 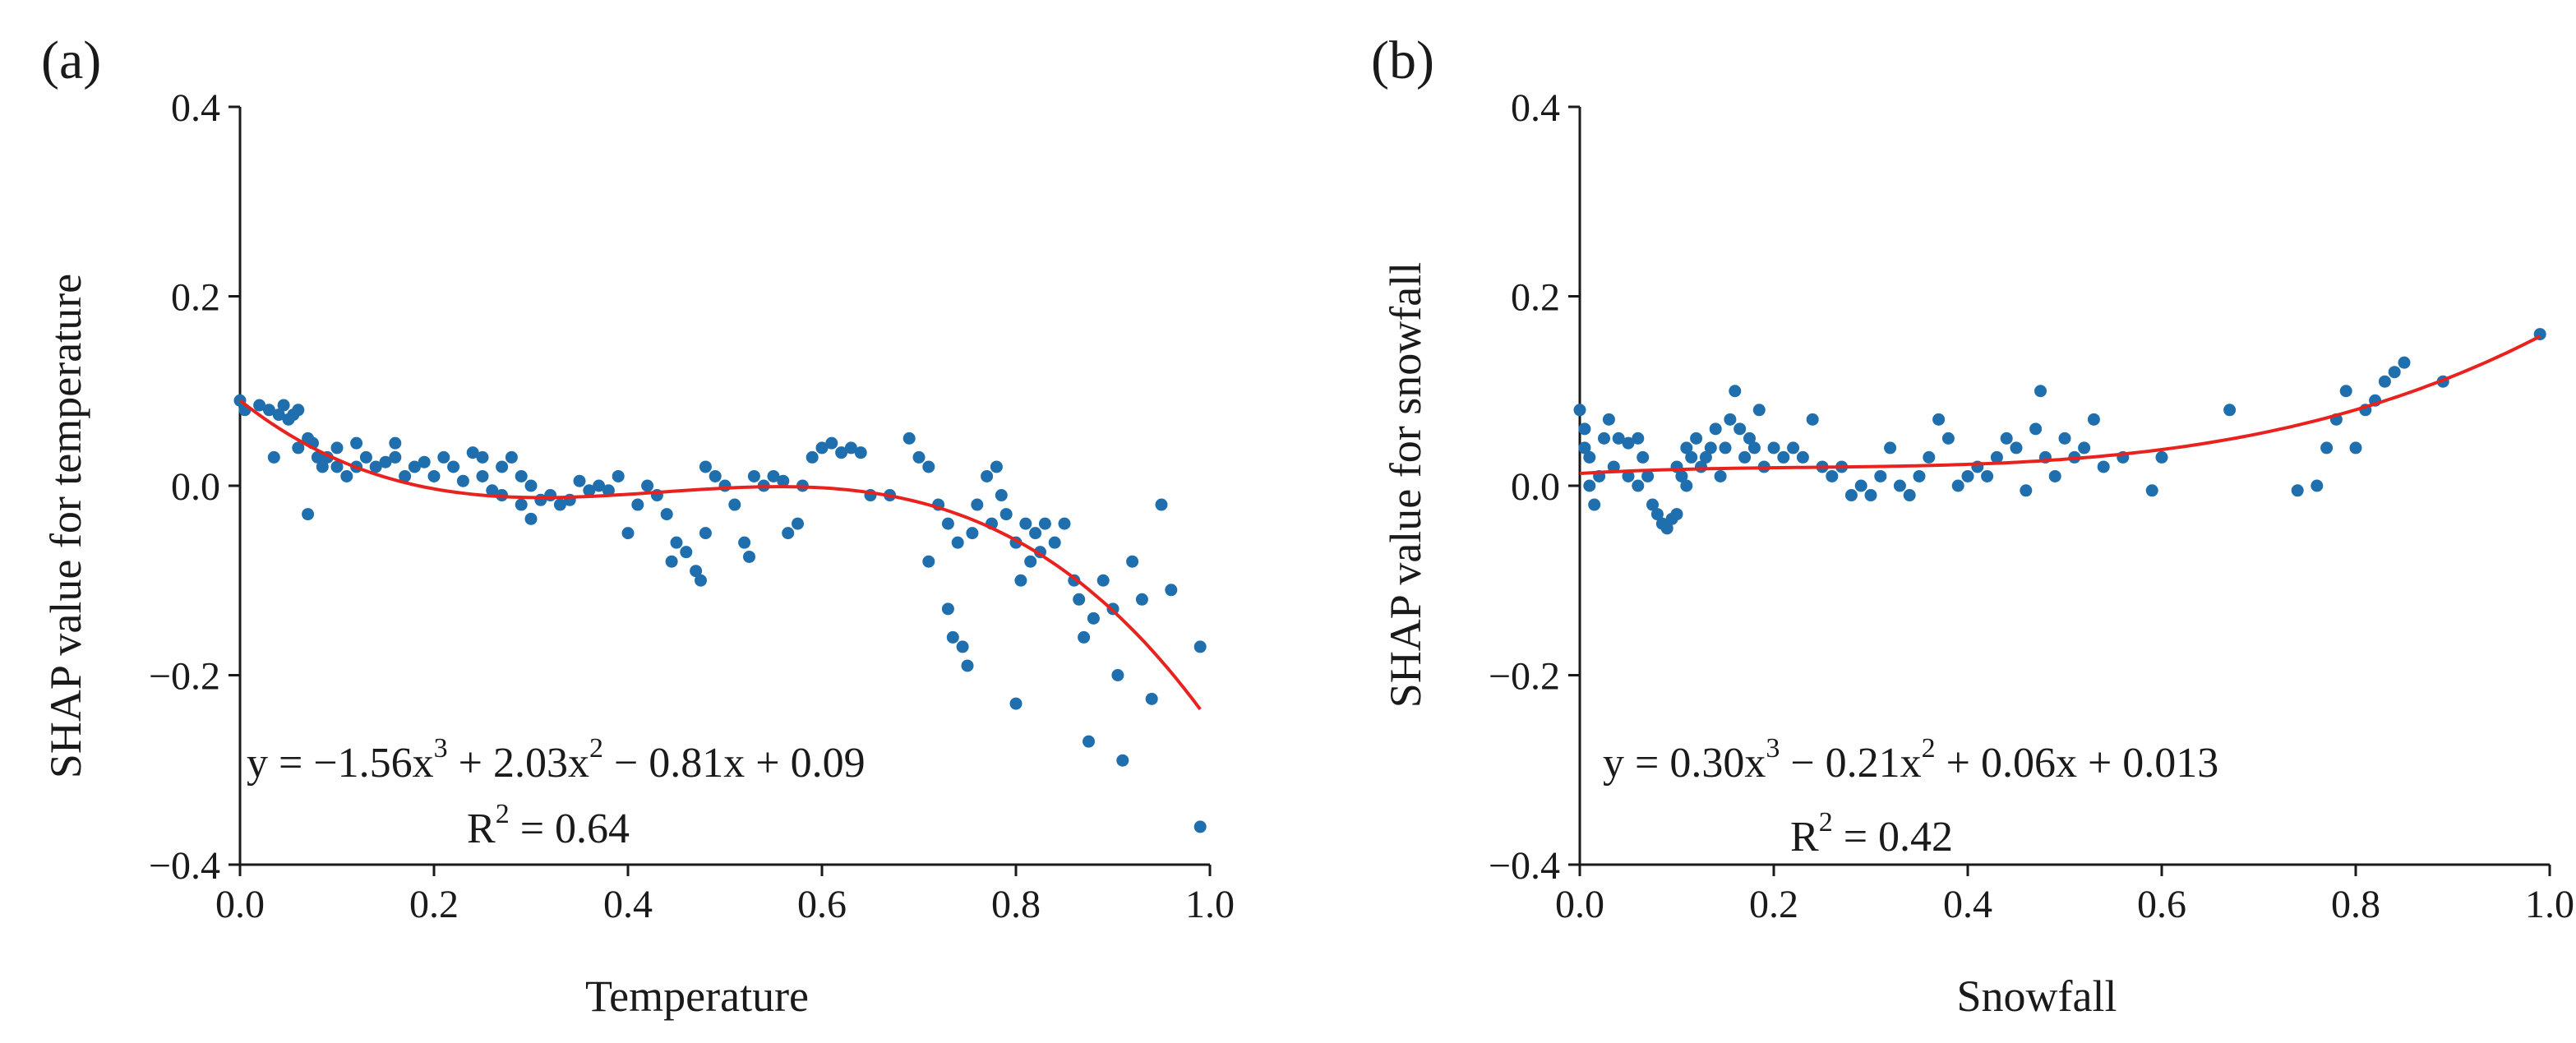 What do you see at coordinates (1685, 763) in the screenshot?
I see `eq-b-part1: y = 0.30x` at bounding box center [1685, 763].